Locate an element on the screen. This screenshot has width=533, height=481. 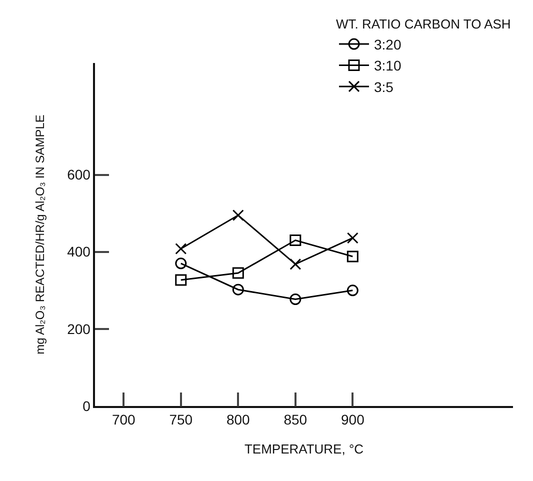
x-tick-label: 750 is located at coordinates (181, 420).